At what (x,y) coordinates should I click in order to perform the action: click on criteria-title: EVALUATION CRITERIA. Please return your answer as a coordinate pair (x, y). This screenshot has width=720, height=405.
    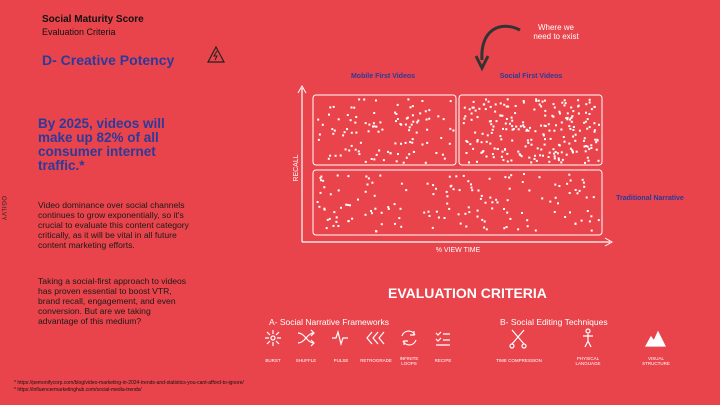
    Looking at the image, I should click on (467, 293).